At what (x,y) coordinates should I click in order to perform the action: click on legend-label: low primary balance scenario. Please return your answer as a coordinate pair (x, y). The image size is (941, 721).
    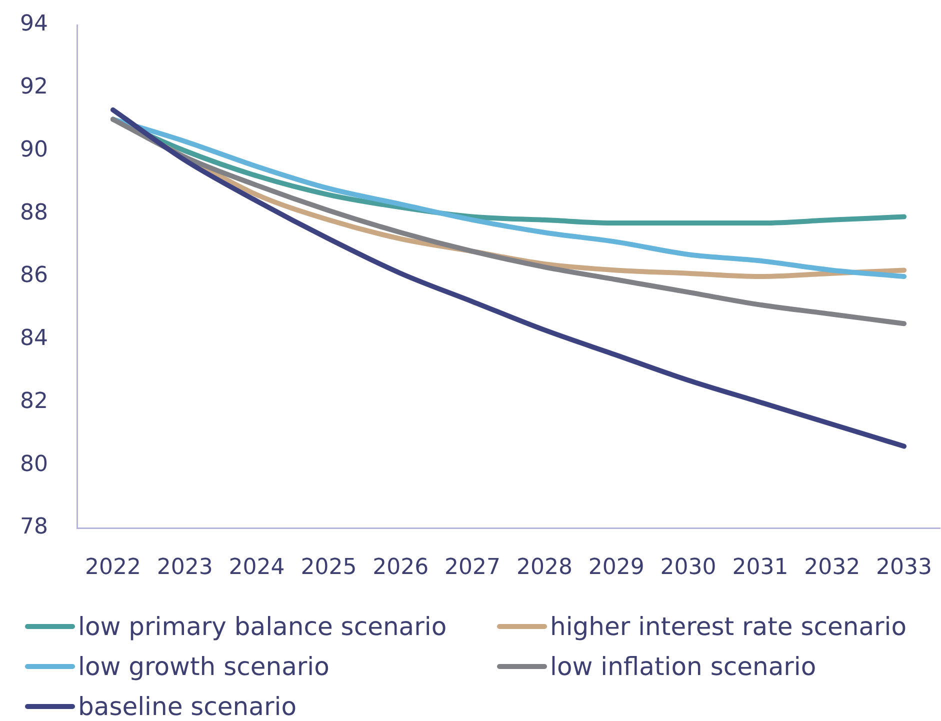
    Looking at the image, I should click on (262, 626).